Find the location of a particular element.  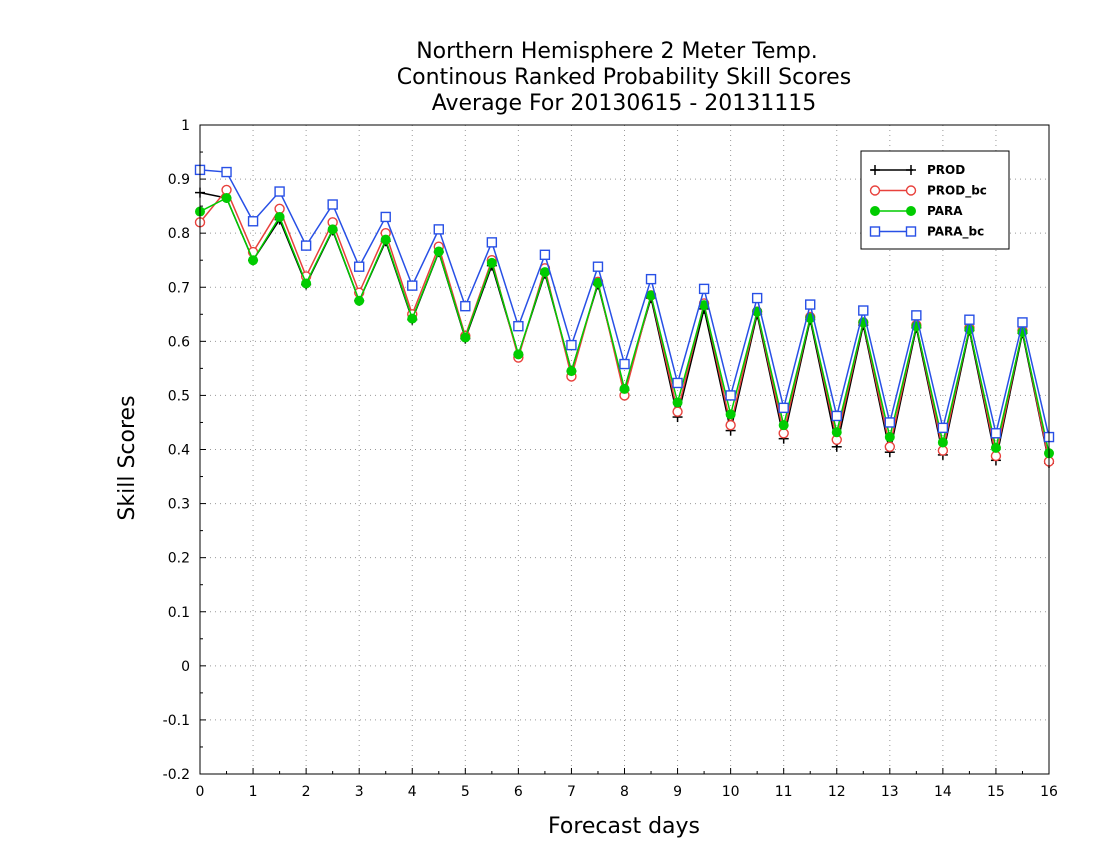

y-tick-label: 0.2 is located at coordinates (179, 559).